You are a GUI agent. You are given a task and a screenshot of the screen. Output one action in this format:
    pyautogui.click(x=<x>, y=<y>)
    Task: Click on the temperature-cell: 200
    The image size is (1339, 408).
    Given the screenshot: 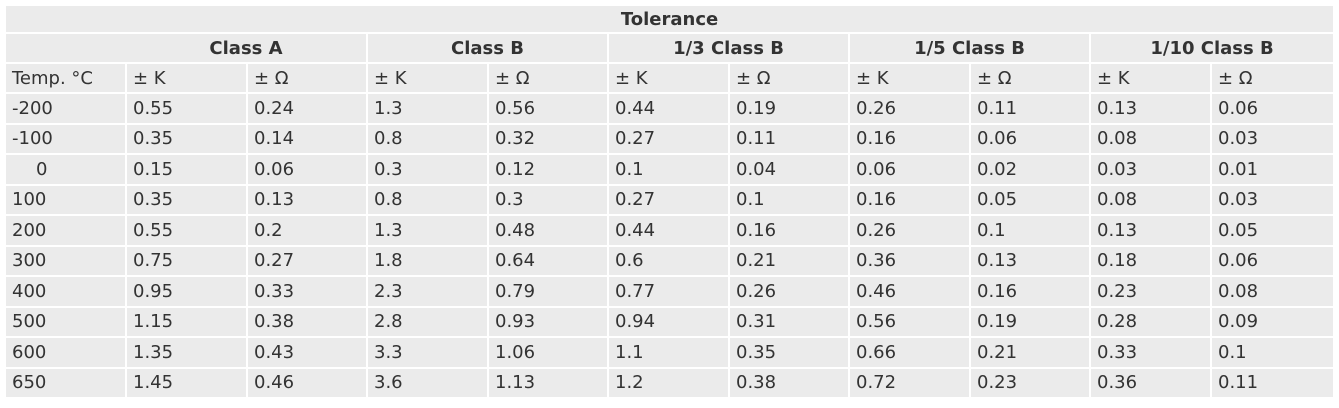 What is the action you would take?
    pyautogui.click(x=66, y=231)
    